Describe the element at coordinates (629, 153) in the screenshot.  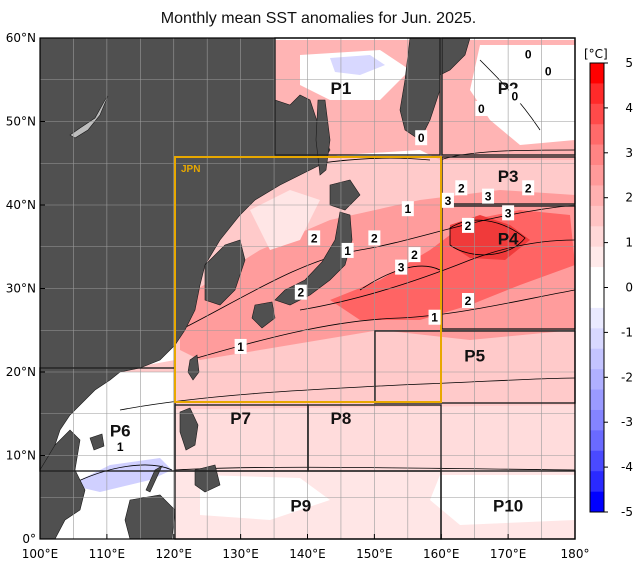
I see `colorbar-tick-label: 3` at that location.